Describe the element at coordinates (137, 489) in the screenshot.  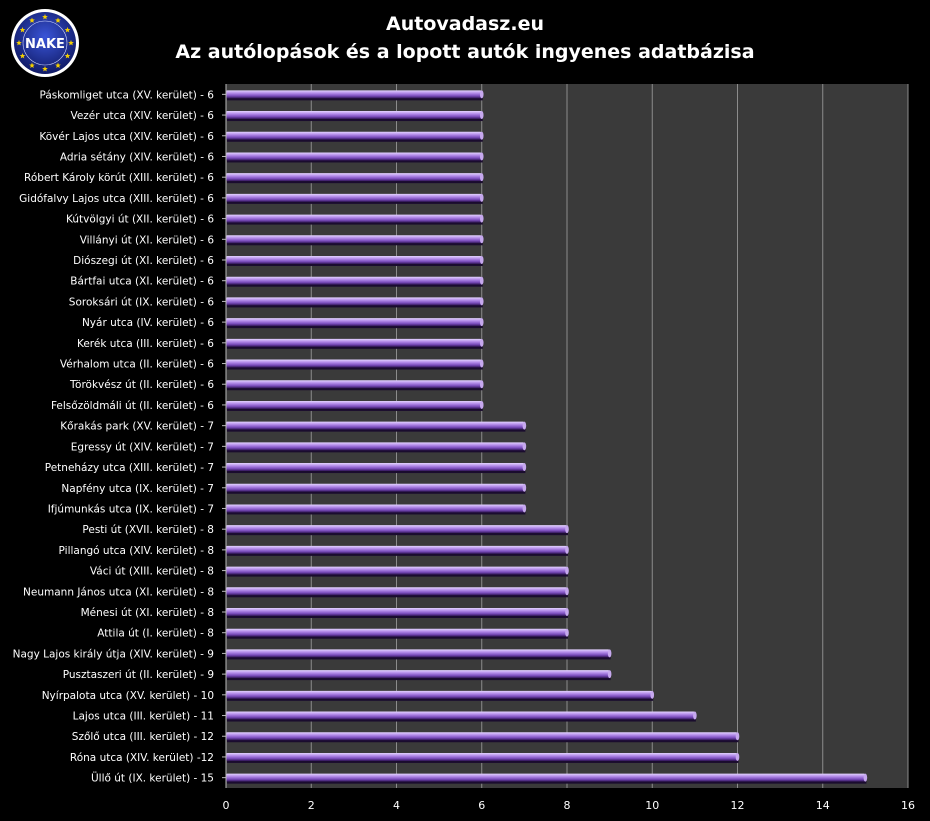
I see `category-label: Napfény utca (IX. kerület) - 7` at that location.